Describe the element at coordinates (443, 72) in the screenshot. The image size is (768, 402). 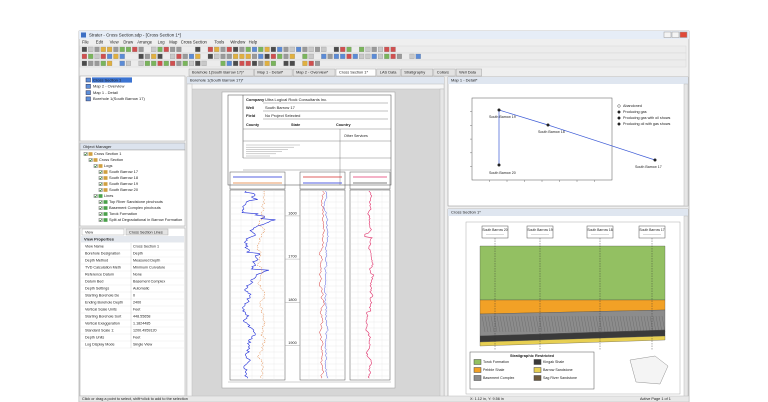
I see `tab-label: Collars` at that location.